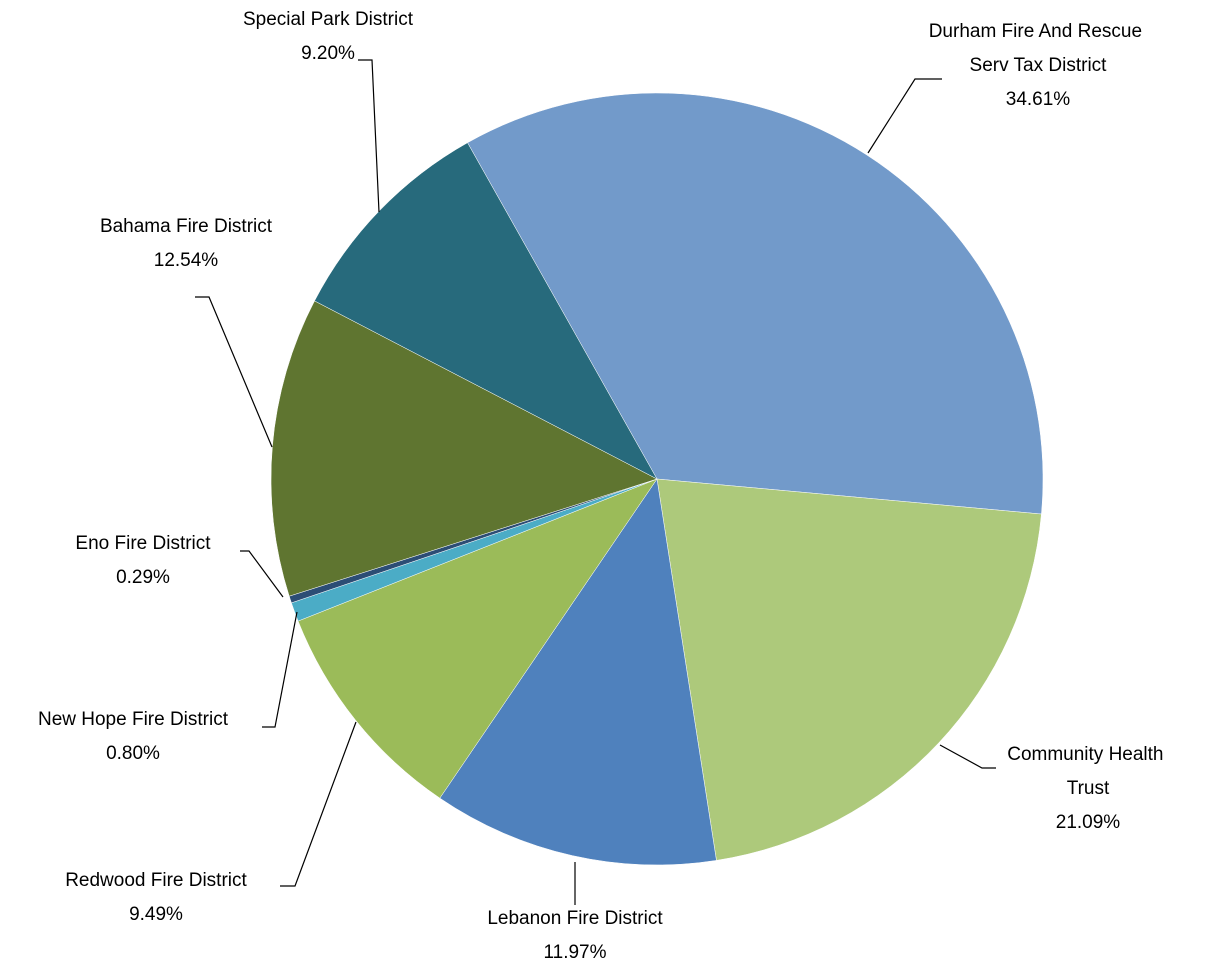 The height and width of the screenshot is (972, 1210). Describe the element at coordinates (1038, 99) in the screenshot. I see `value-label: 34.61%` at that location.